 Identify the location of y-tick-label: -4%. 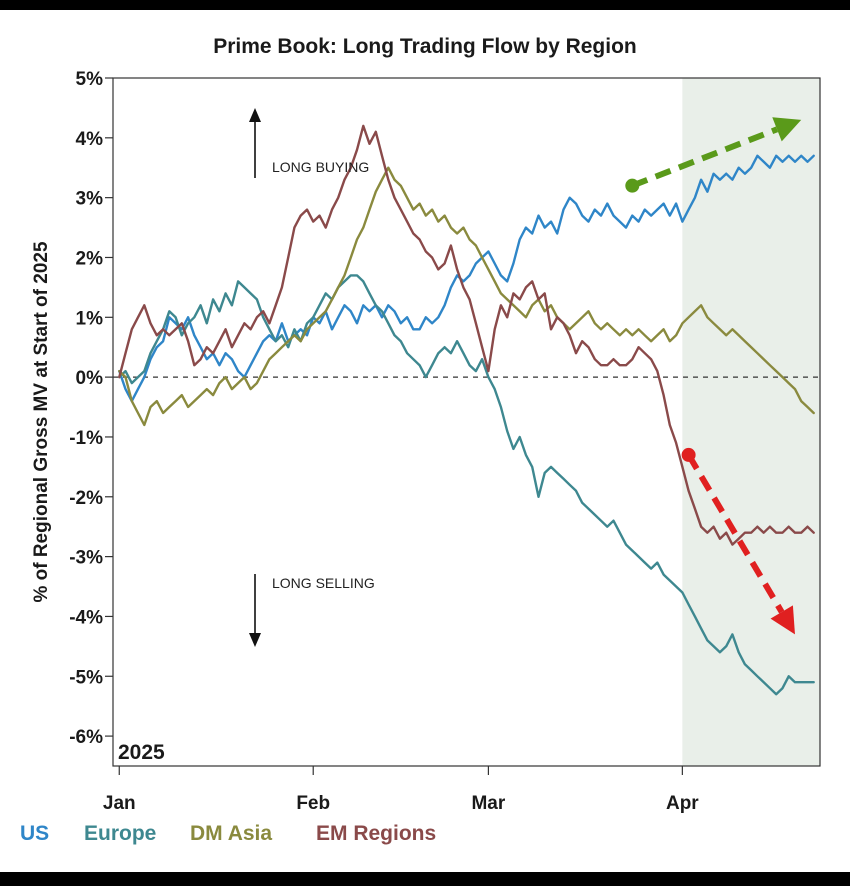
(86, 617).